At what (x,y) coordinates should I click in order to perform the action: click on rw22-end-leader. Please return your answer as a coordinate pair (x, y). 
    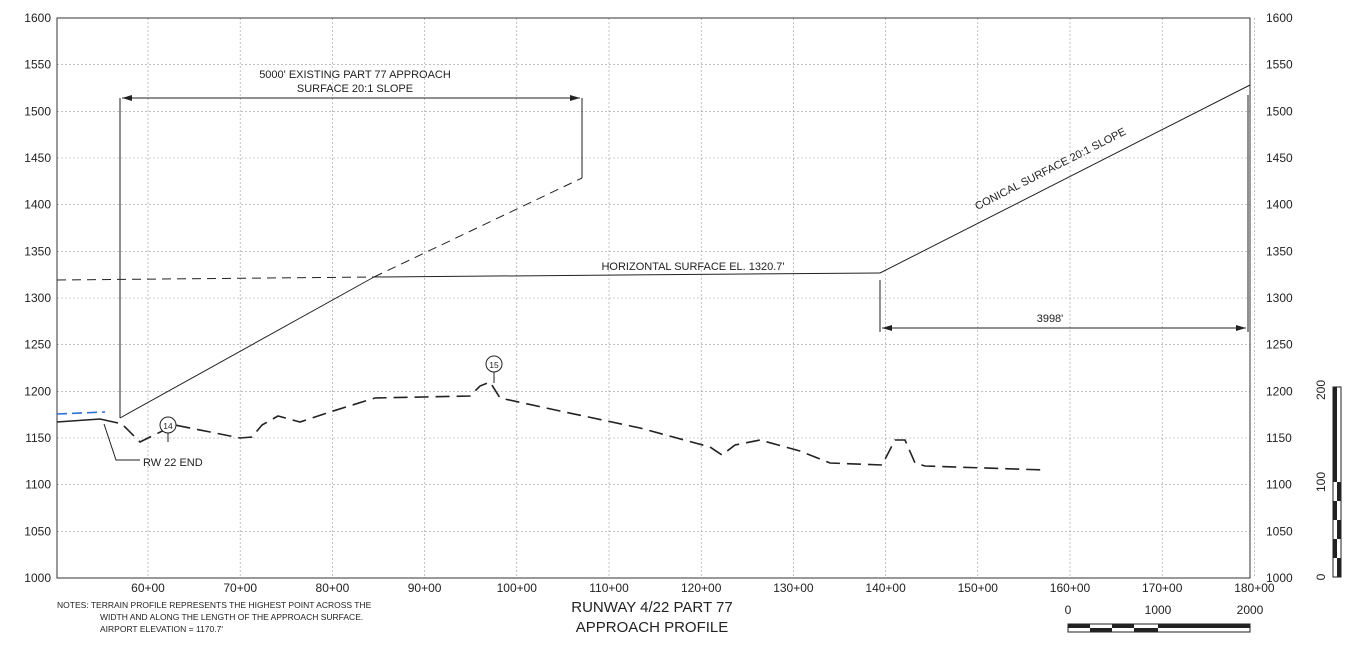
    Looking at the image, I should click on (121, 442).